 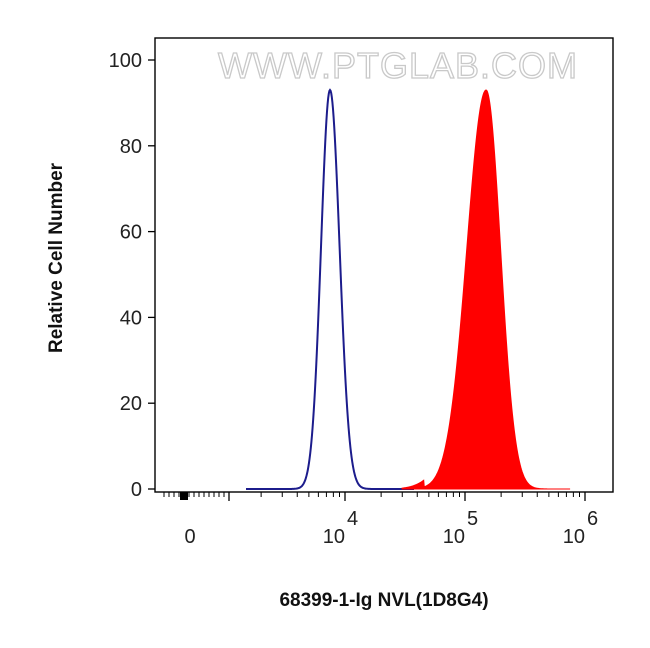 What do you see at coordinates (592, 519) in the screenshot?
I see `x-tick-label-exponent: 6` at bounding box center [592, 519].